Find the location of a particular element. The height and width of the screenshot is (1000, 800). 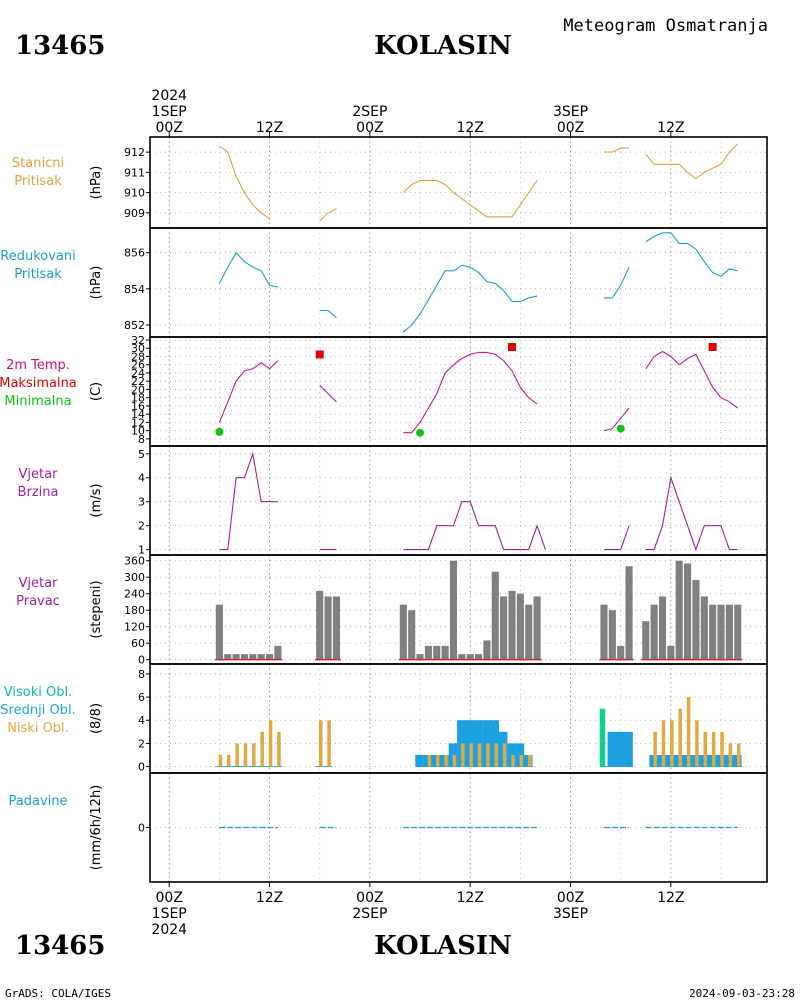

station-id-top: 13465 is located at coordinates (60, 46).